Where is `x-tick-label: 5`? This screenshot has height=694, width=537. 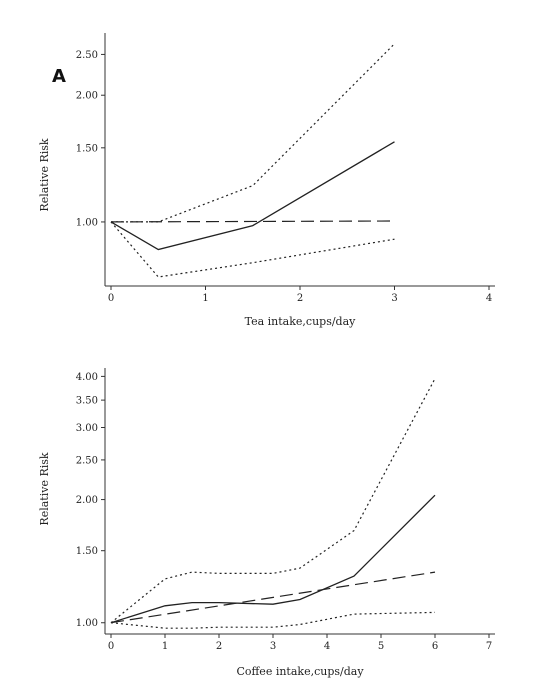 x-tick-label: 5 is located at coordinates (381, 646).